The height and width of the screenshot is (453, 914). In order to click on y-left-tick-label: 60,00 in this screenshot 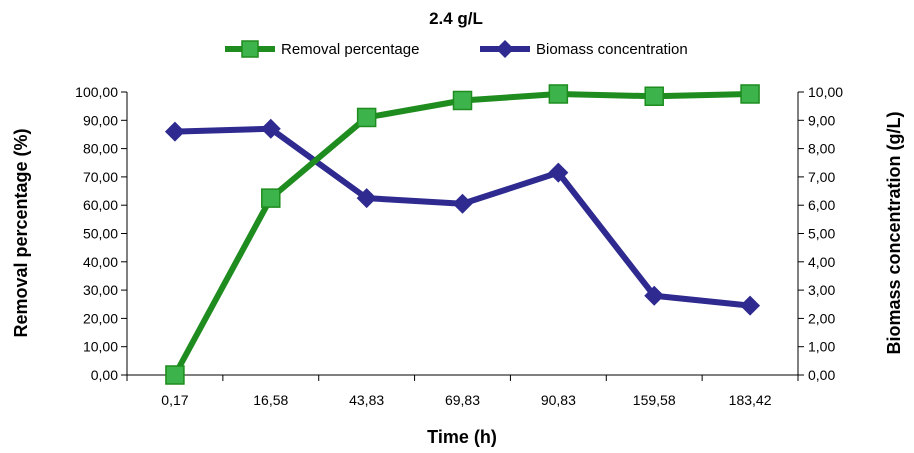, I will do `click(100, 205)`.